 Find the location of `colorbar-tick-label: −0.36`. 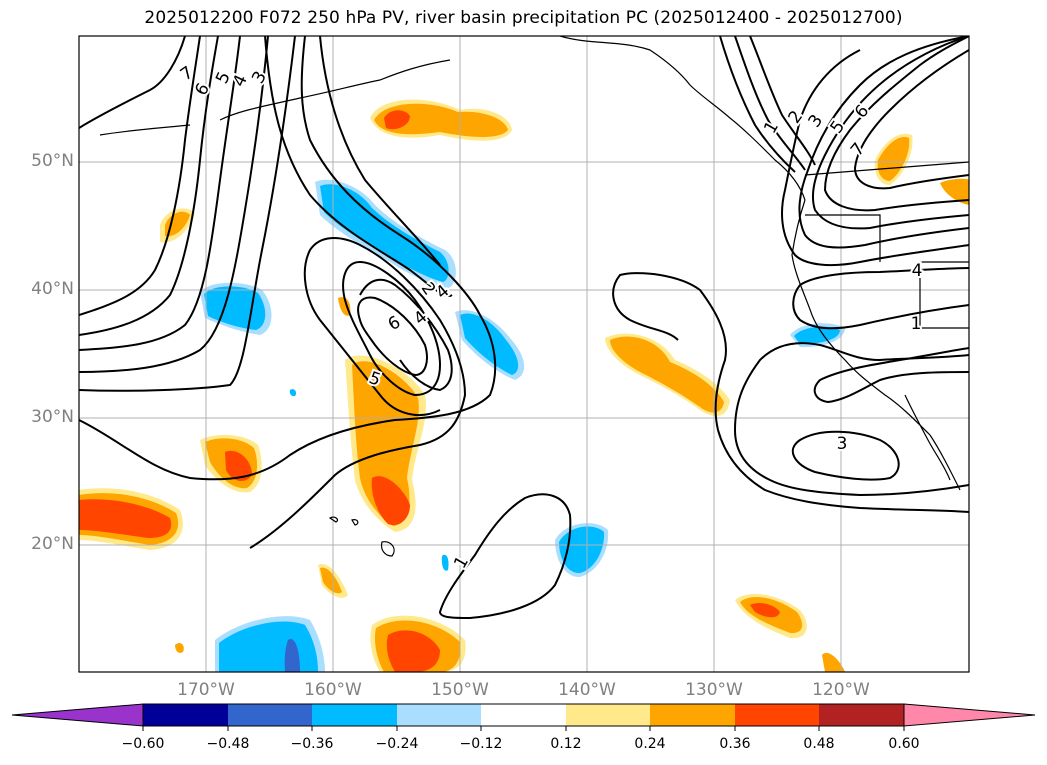

colorbar-tick-label: −0.36 is located at coordinates (312, 744).